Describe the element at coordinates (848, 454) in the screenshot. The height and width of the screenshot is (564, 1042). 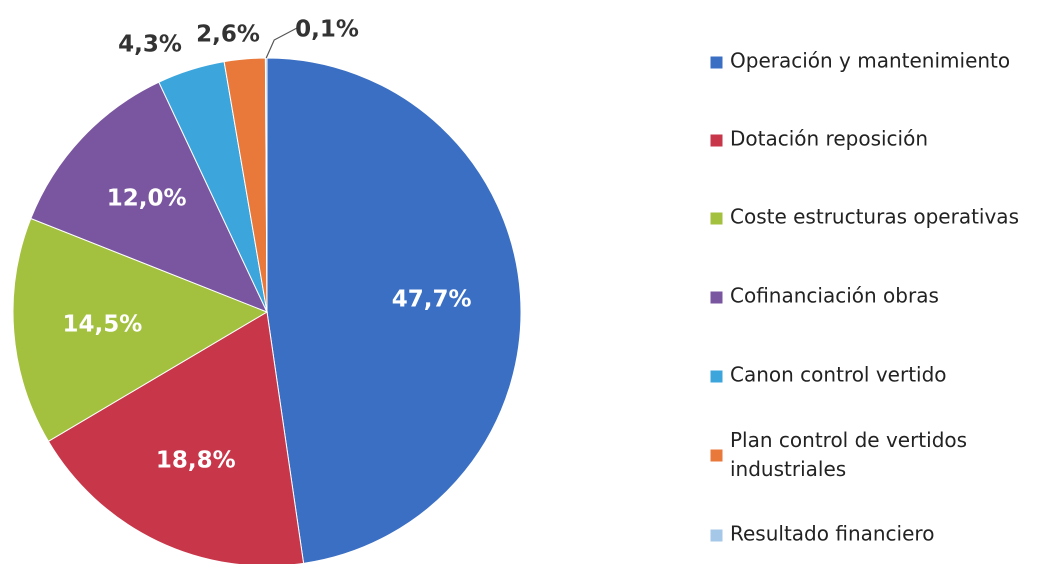
I see `legend-label: Plan control de vertidos industriales` at that location.